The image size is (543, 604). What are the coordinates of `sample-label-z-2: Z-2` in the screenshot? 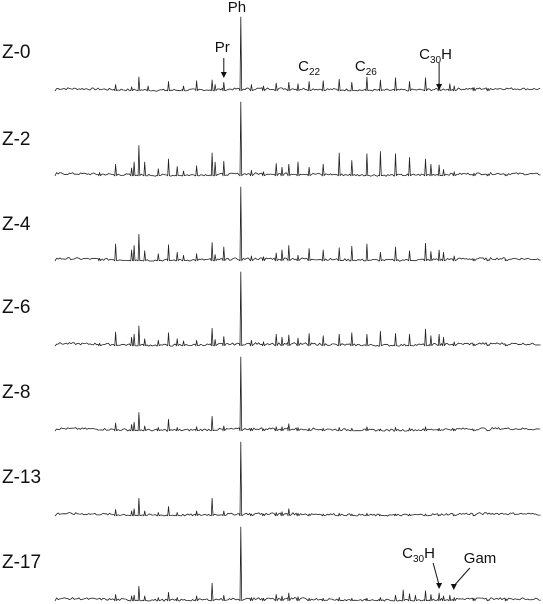 It's located at (16, 139).